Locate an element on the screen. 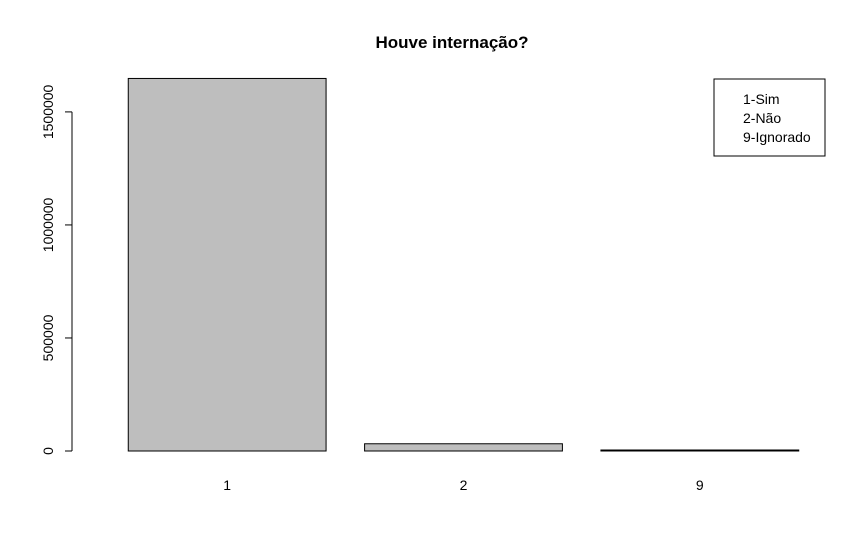  y-tick-label: 1000000 is located at coordinates (48, 224).